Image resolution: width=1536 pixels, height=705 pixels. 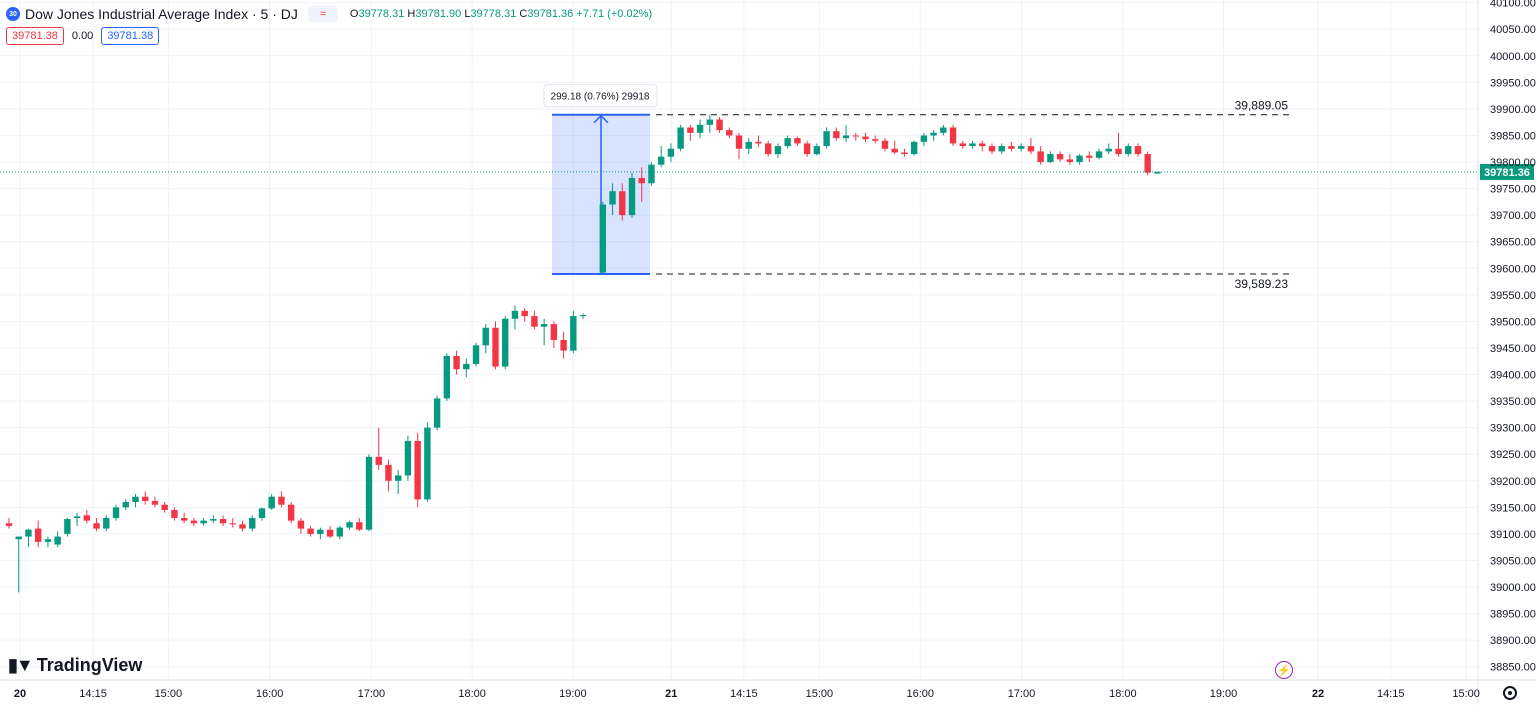 What do you see at coordinates (13, 14) in the screenshot?
I see `symbol-badge-icon: 30` at bounding box center [13, 14].